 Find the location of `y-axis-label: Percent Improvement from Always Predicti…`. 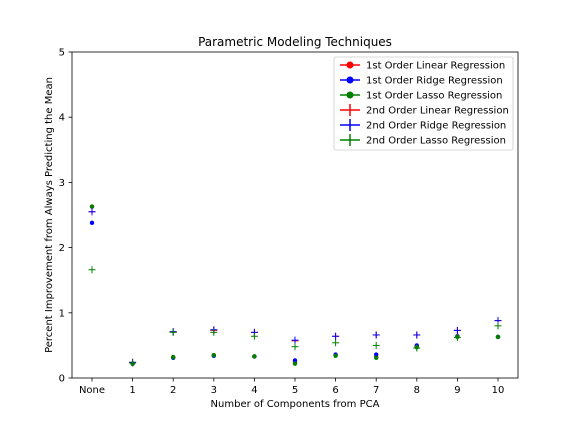

y-axis-label: Percent Improvement from Always Predicti… is located at coordinates (49, 215).